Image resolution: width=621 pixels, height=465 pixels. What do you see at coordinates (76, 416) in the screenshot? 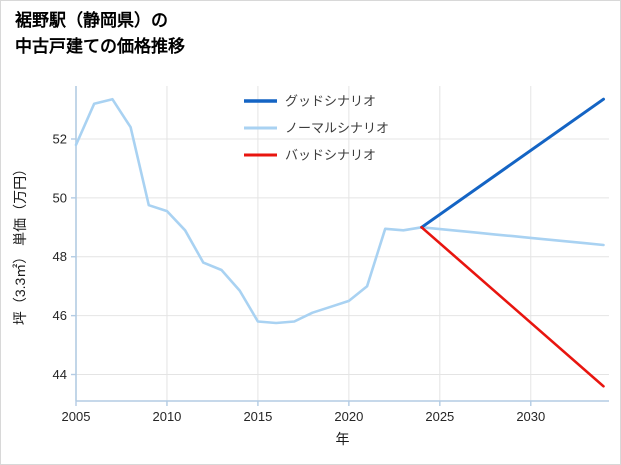
I see `x-tick-label: 2005` at bounding box center [76, 416].